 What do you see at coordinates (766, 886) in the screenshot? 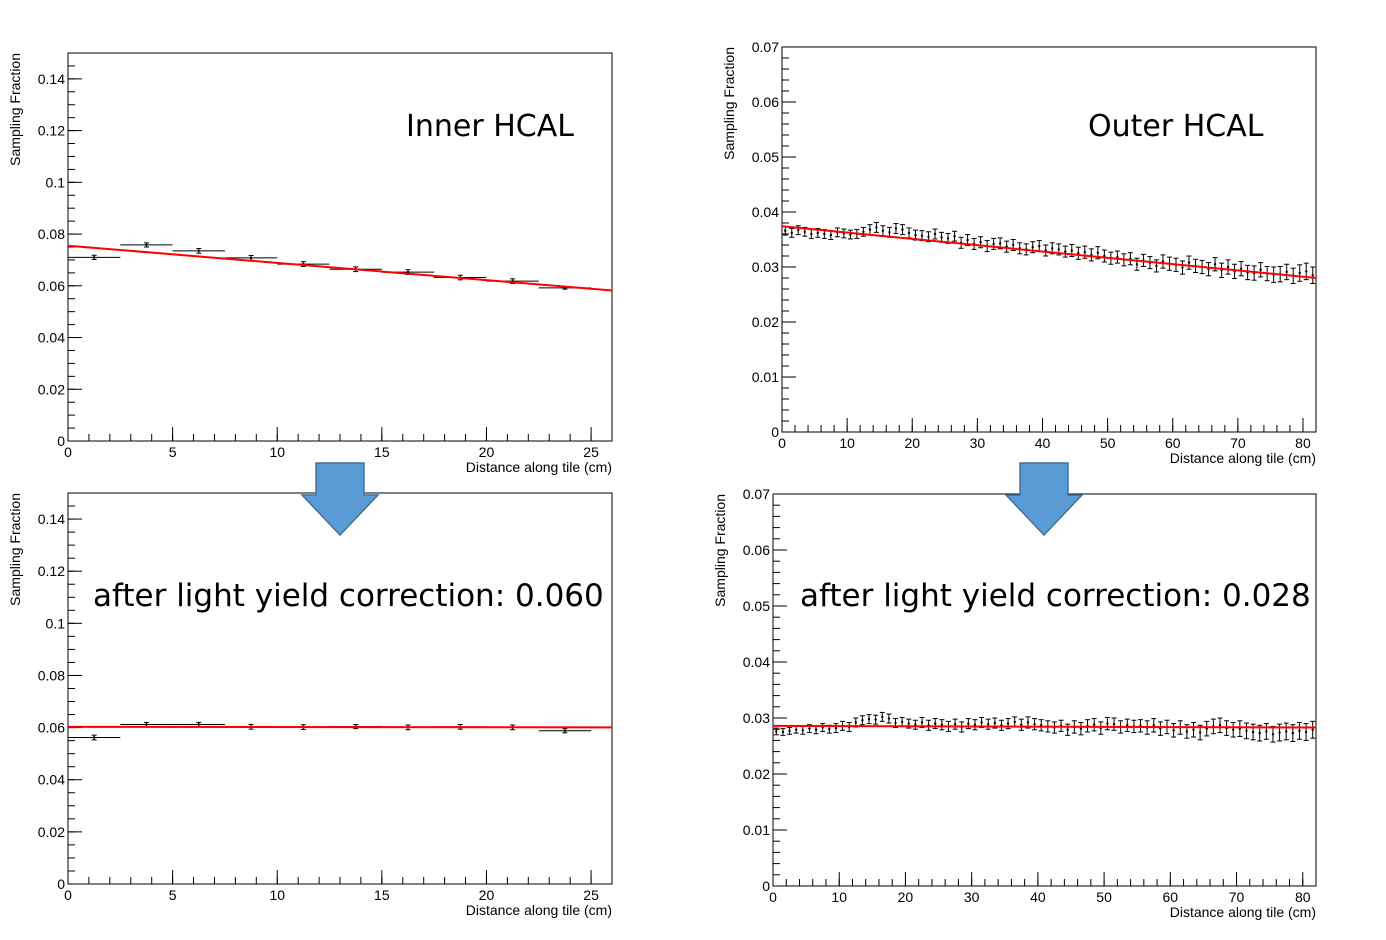
I see `y-tick-label: 0` at bounding box center [766, 886].